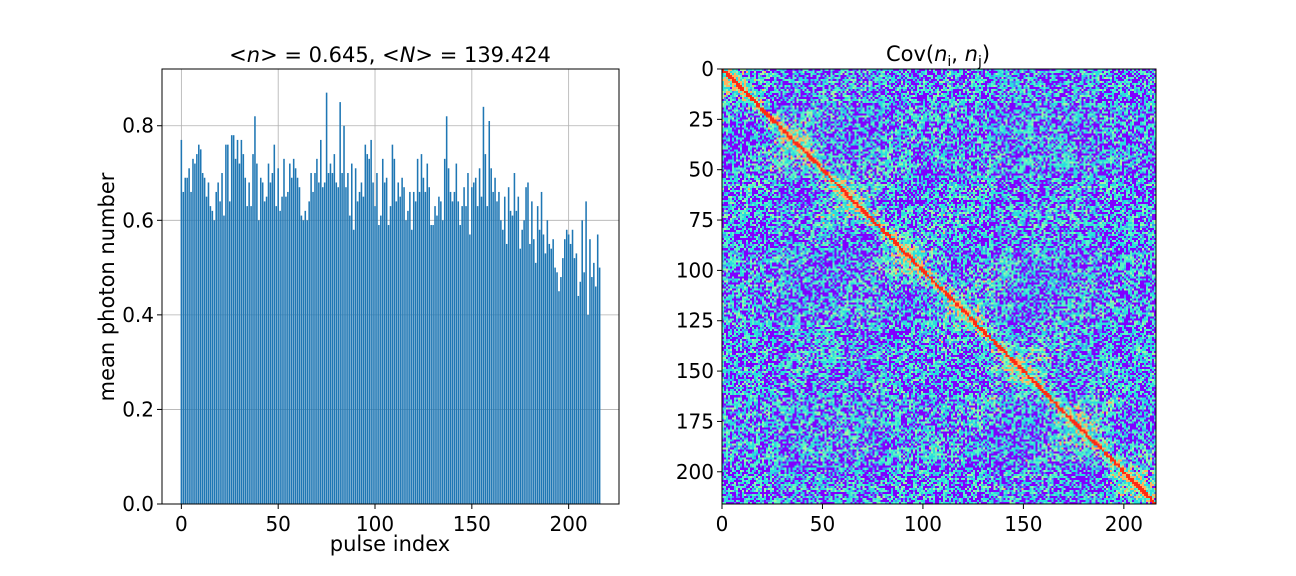  Describe the element at coordinates (923, 524) in the screenshot. I see `heatmap-x-tick-label: 100` at that location.